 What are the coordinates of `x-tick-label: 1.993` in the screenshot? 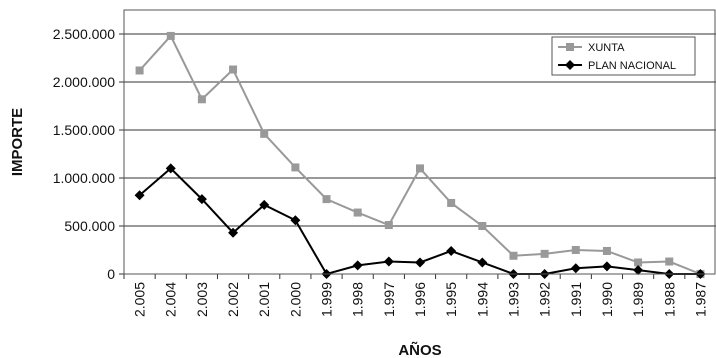 It's located at (513, 299).